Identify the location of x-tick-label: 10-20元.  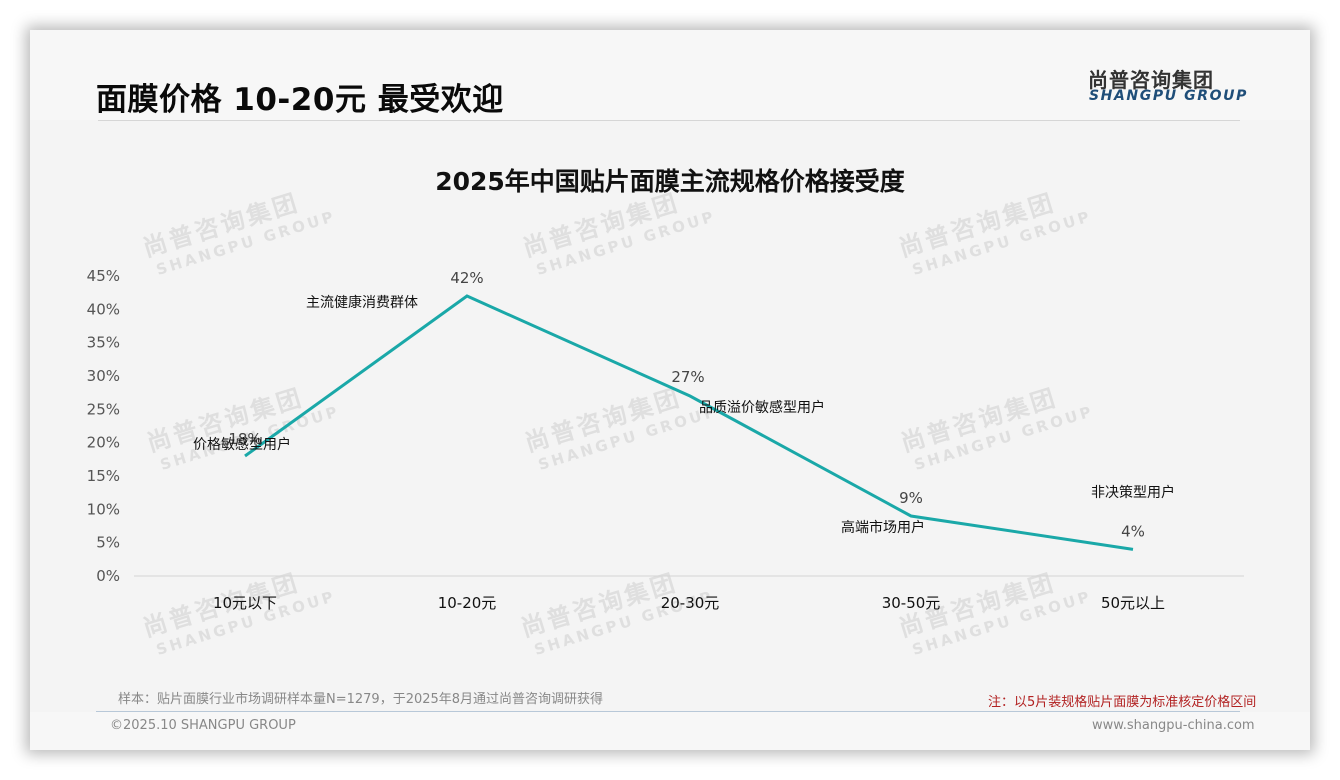
(467, 603).